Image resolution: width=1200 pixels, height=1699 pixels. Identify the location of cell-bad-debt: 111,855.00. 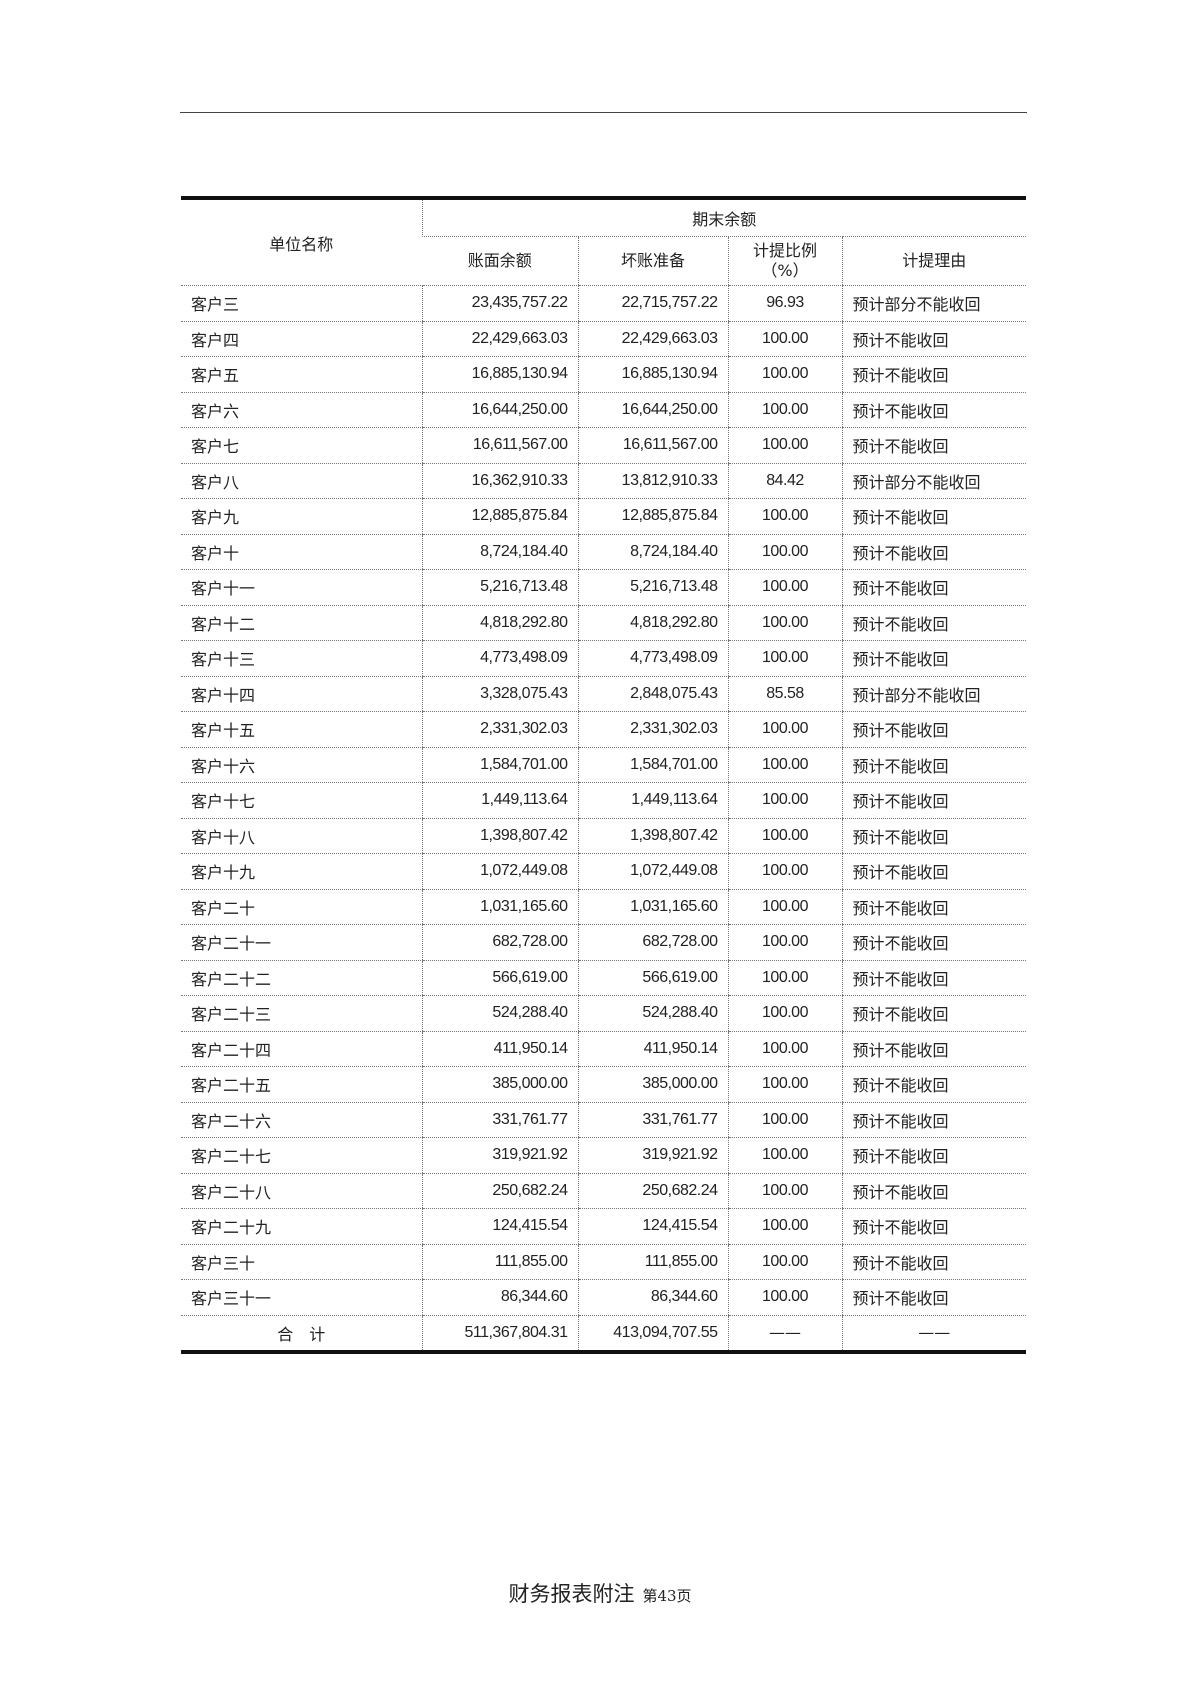
(652, 1262).